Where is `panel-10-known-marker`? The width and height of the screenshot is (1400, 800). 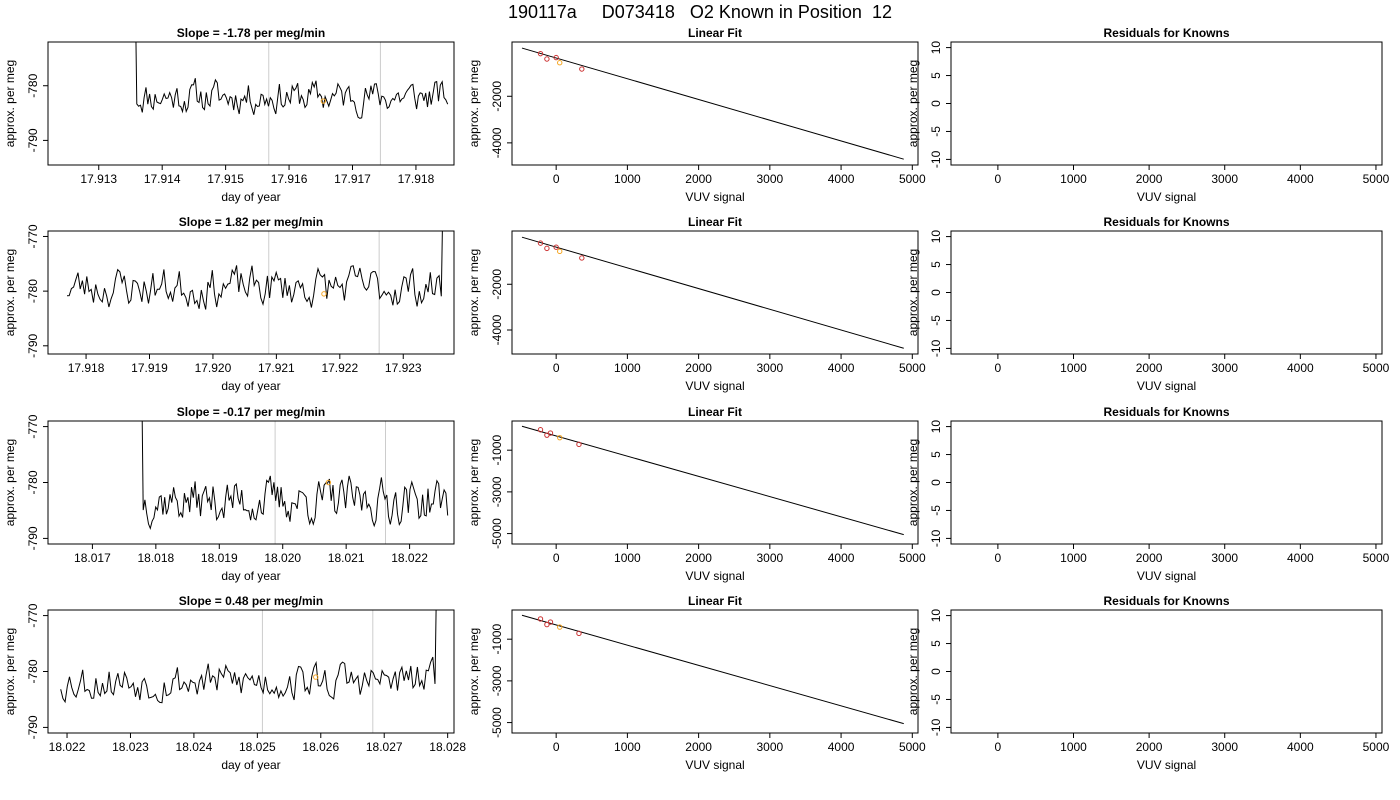
panel-10-known-marker is located at coordinates (316, 677).